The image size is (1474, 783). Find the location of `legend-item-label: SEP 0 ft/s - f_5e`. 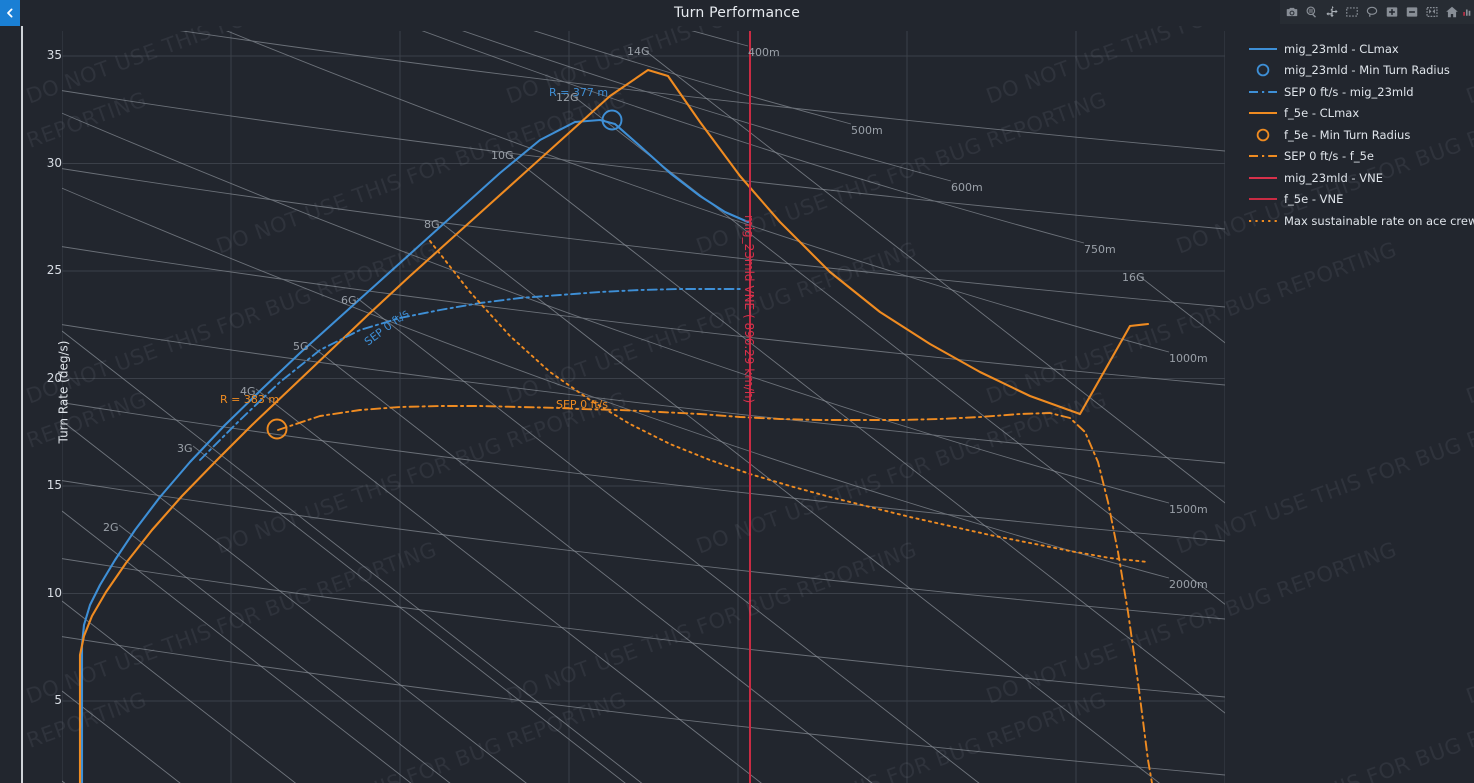

legend-item-label: SEP 0 ft/s - f_5e is located at coordinates (1329, 156).